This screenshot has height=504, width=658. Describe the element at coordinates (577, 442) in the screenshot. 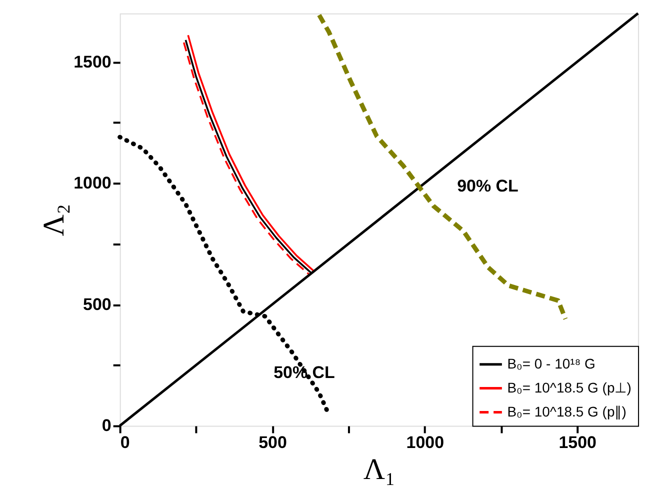

I see `x-tick-label: 1500` at that location.